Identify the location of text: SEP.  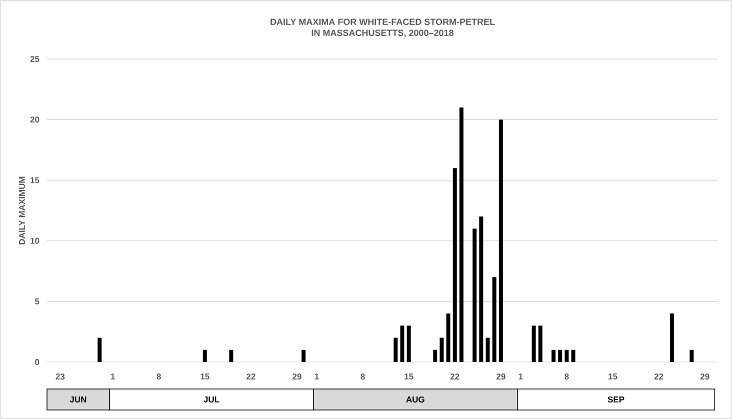
(616, 399).